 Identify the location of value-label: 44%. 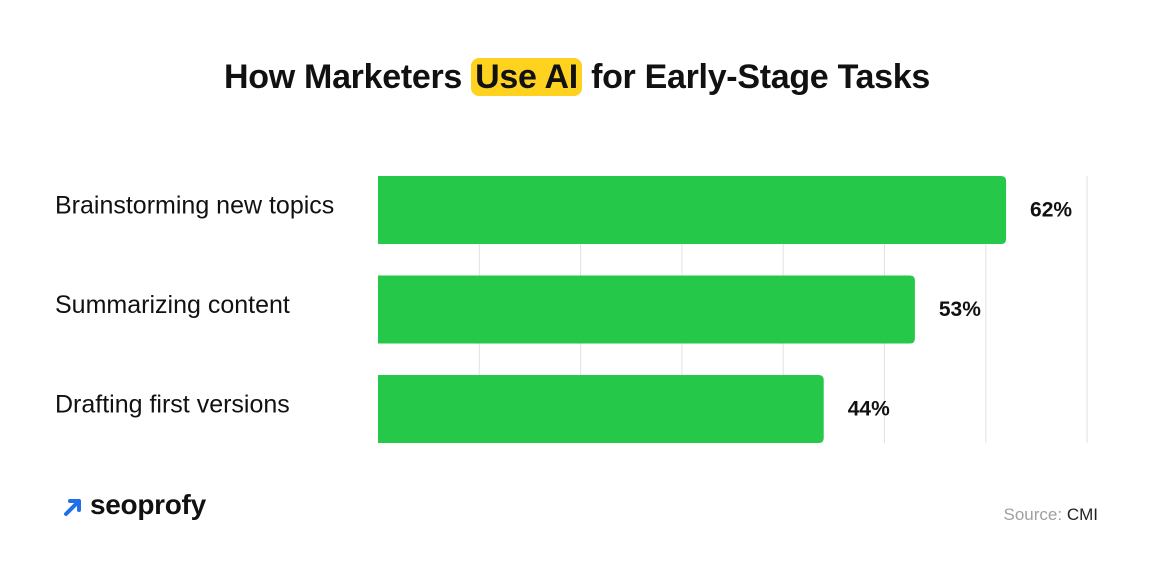
(869, 409).